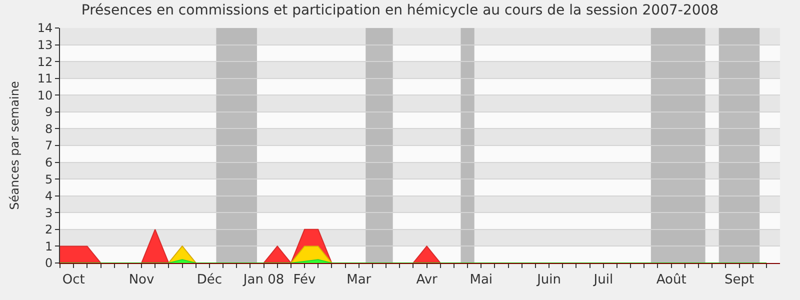 The height and width of the screenshot is (300, 800). I want to click on x-tick-label: Oct, so click(73, 280).